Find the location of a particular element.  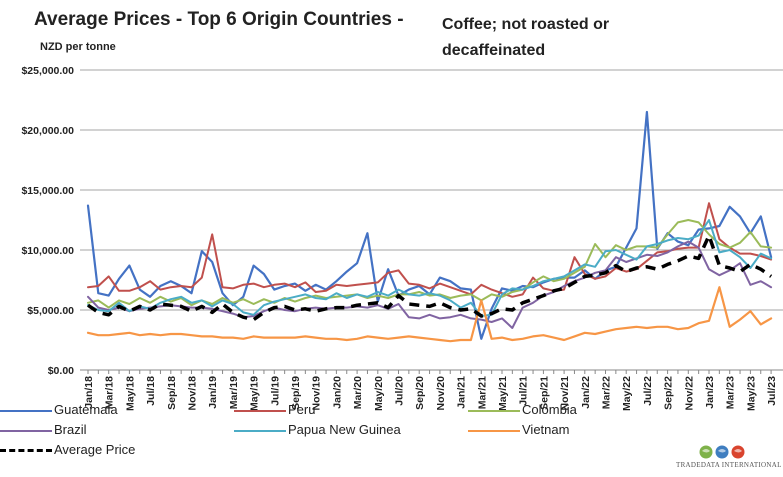

x-tick-label: Nov/20 is located at coordinates (441, 393).